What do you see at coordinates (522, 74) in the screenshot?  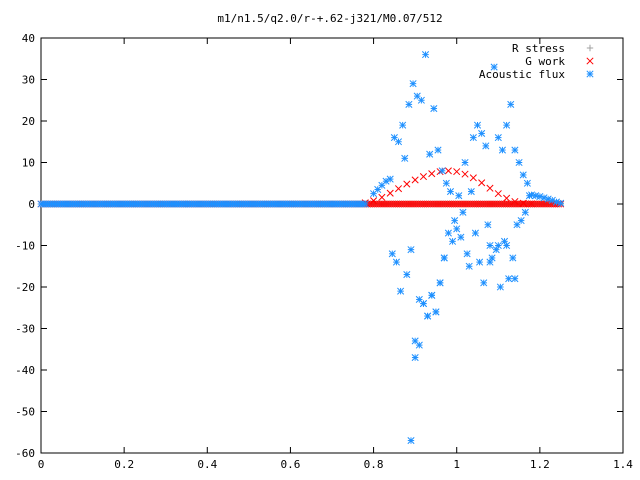 I see `legend-label-acoustic-flux: Acoustic flux` at bounding box center [522, 74].